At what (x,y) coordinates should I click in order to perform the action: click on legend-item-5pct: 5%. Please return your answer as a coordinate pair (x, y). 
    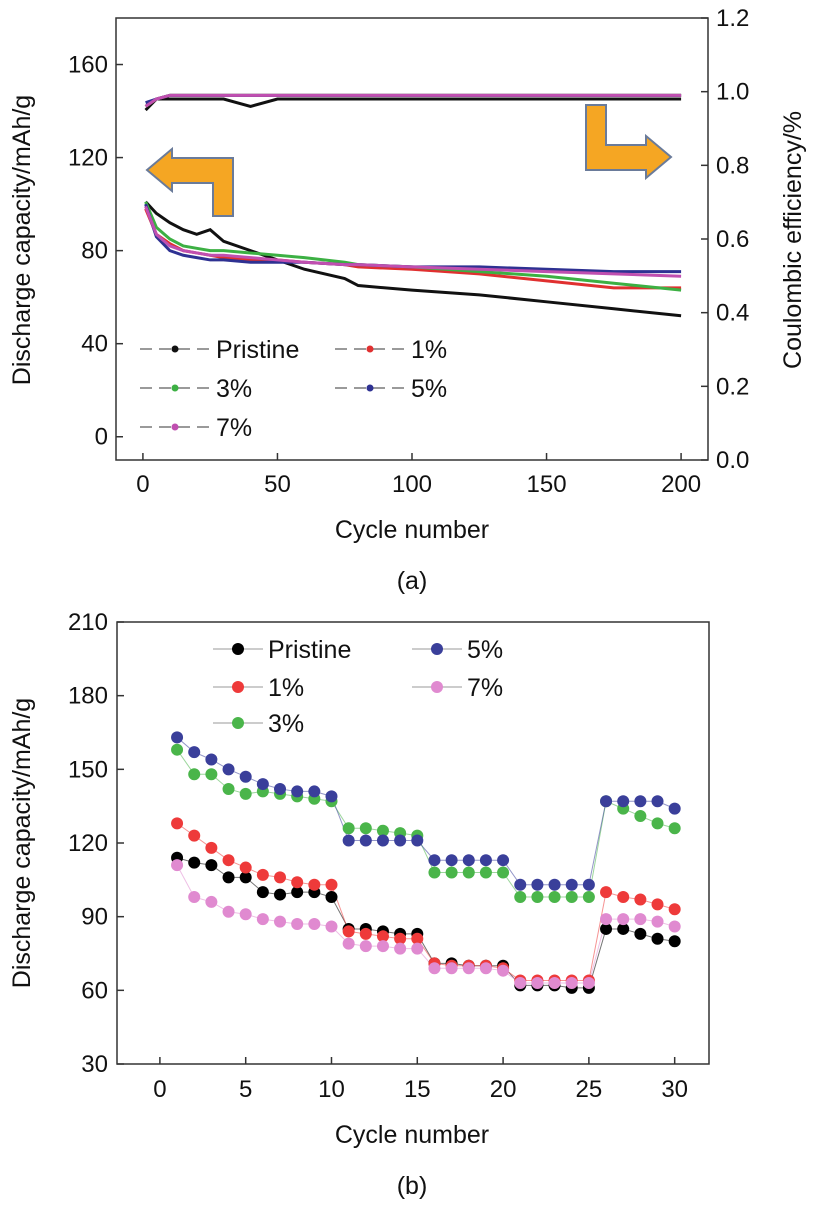
    Looking at the image, I should click on (391, 389).